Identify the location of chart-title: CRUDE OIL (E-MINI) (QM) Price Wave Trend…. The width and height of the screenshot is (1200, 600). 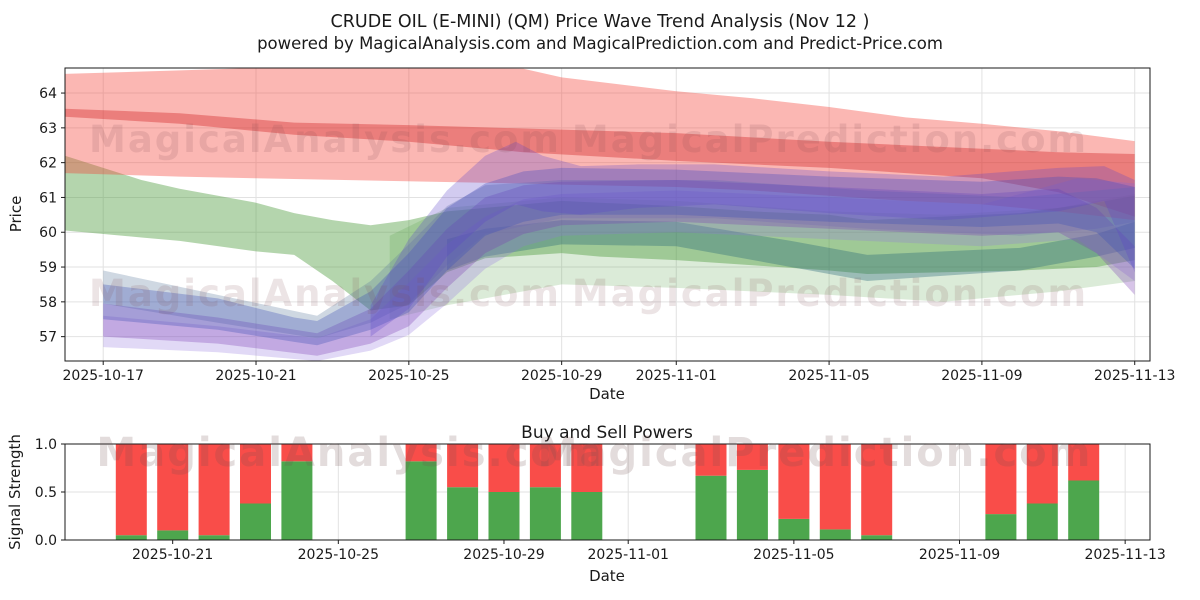
(600, 22).